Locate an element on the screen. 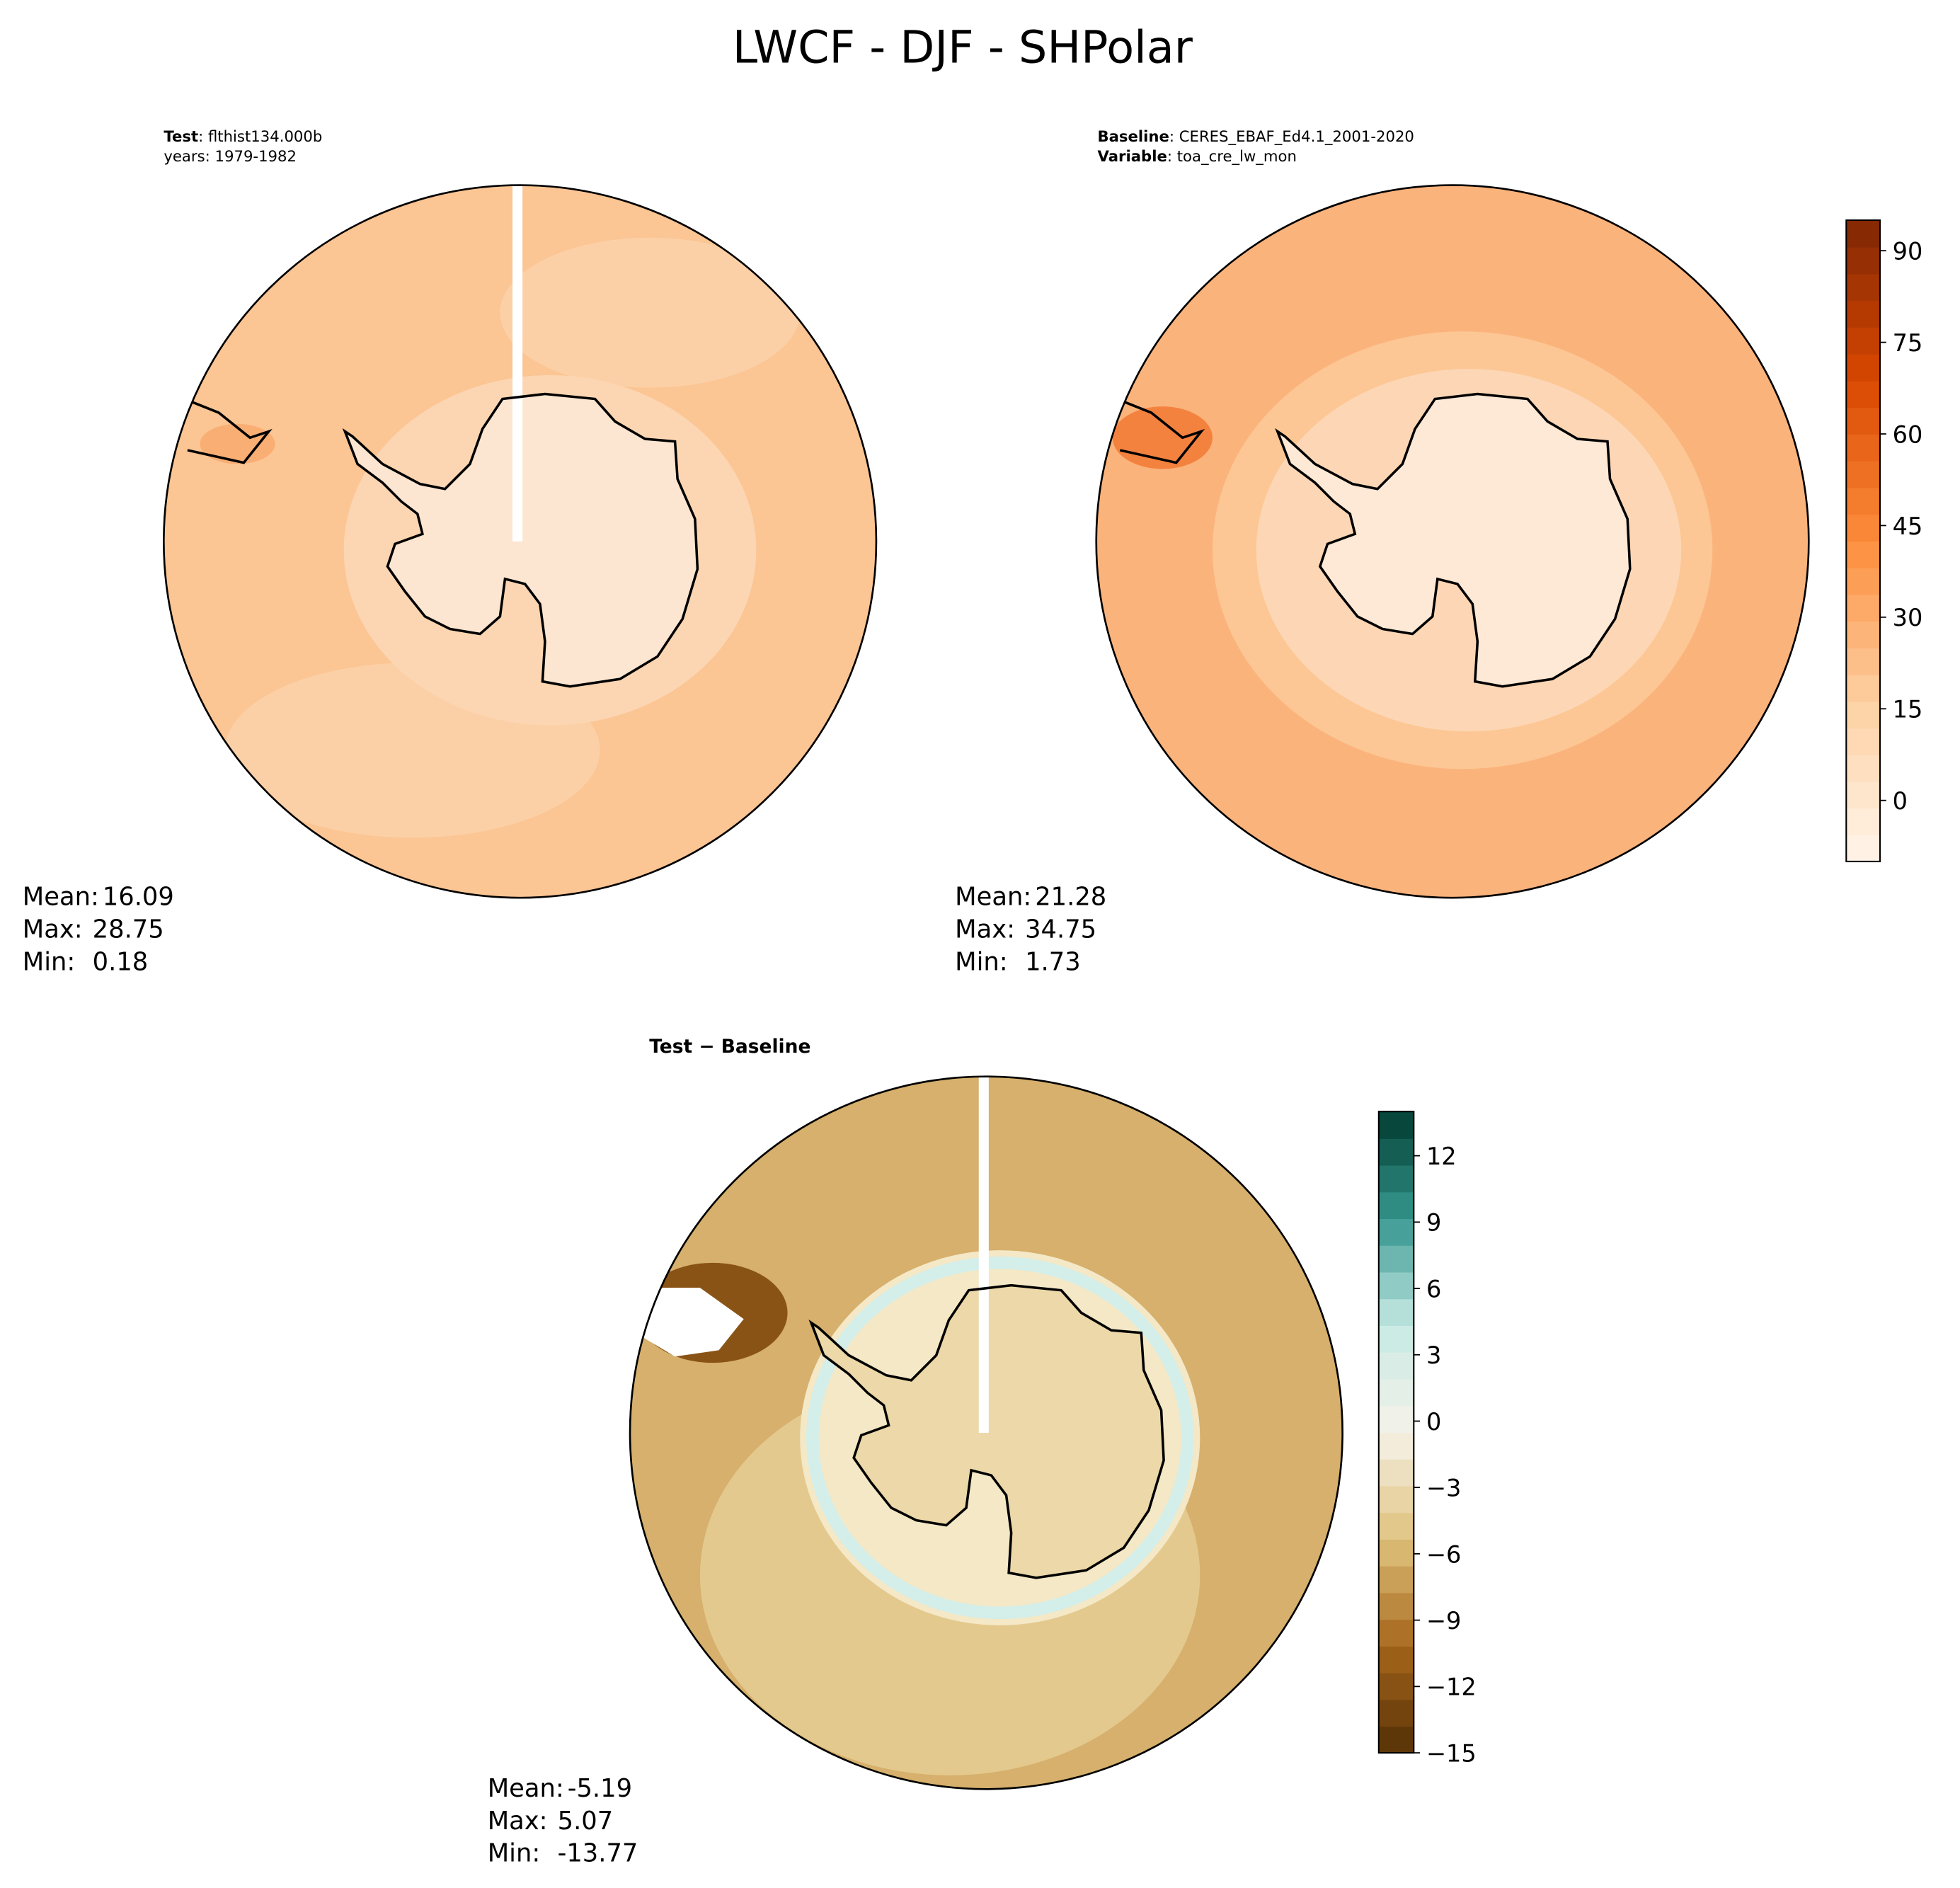 This screenshot has width=1960, height=1888. colorbar-tick-label: 45 is located at coordinates (1908, 526).